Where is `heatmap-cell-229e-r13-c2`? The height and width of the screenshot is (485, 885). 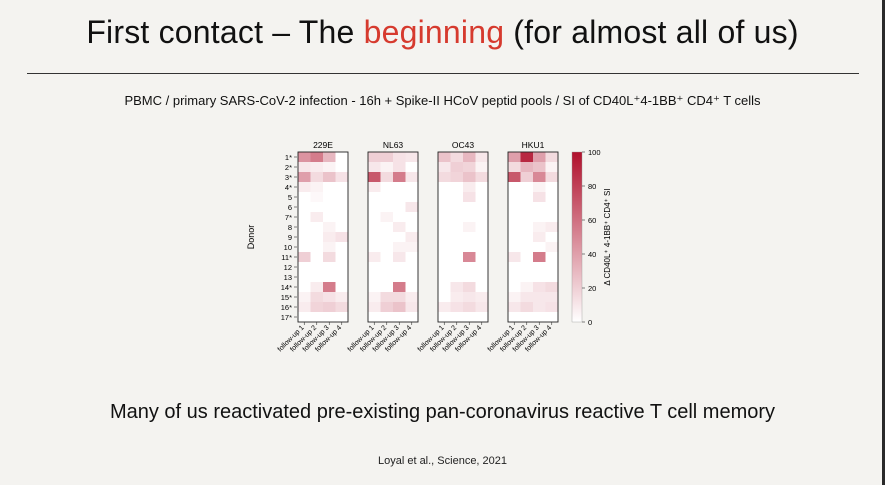 heatmap-cell-229e-r13-c2 is located at coordinates (317, 277).